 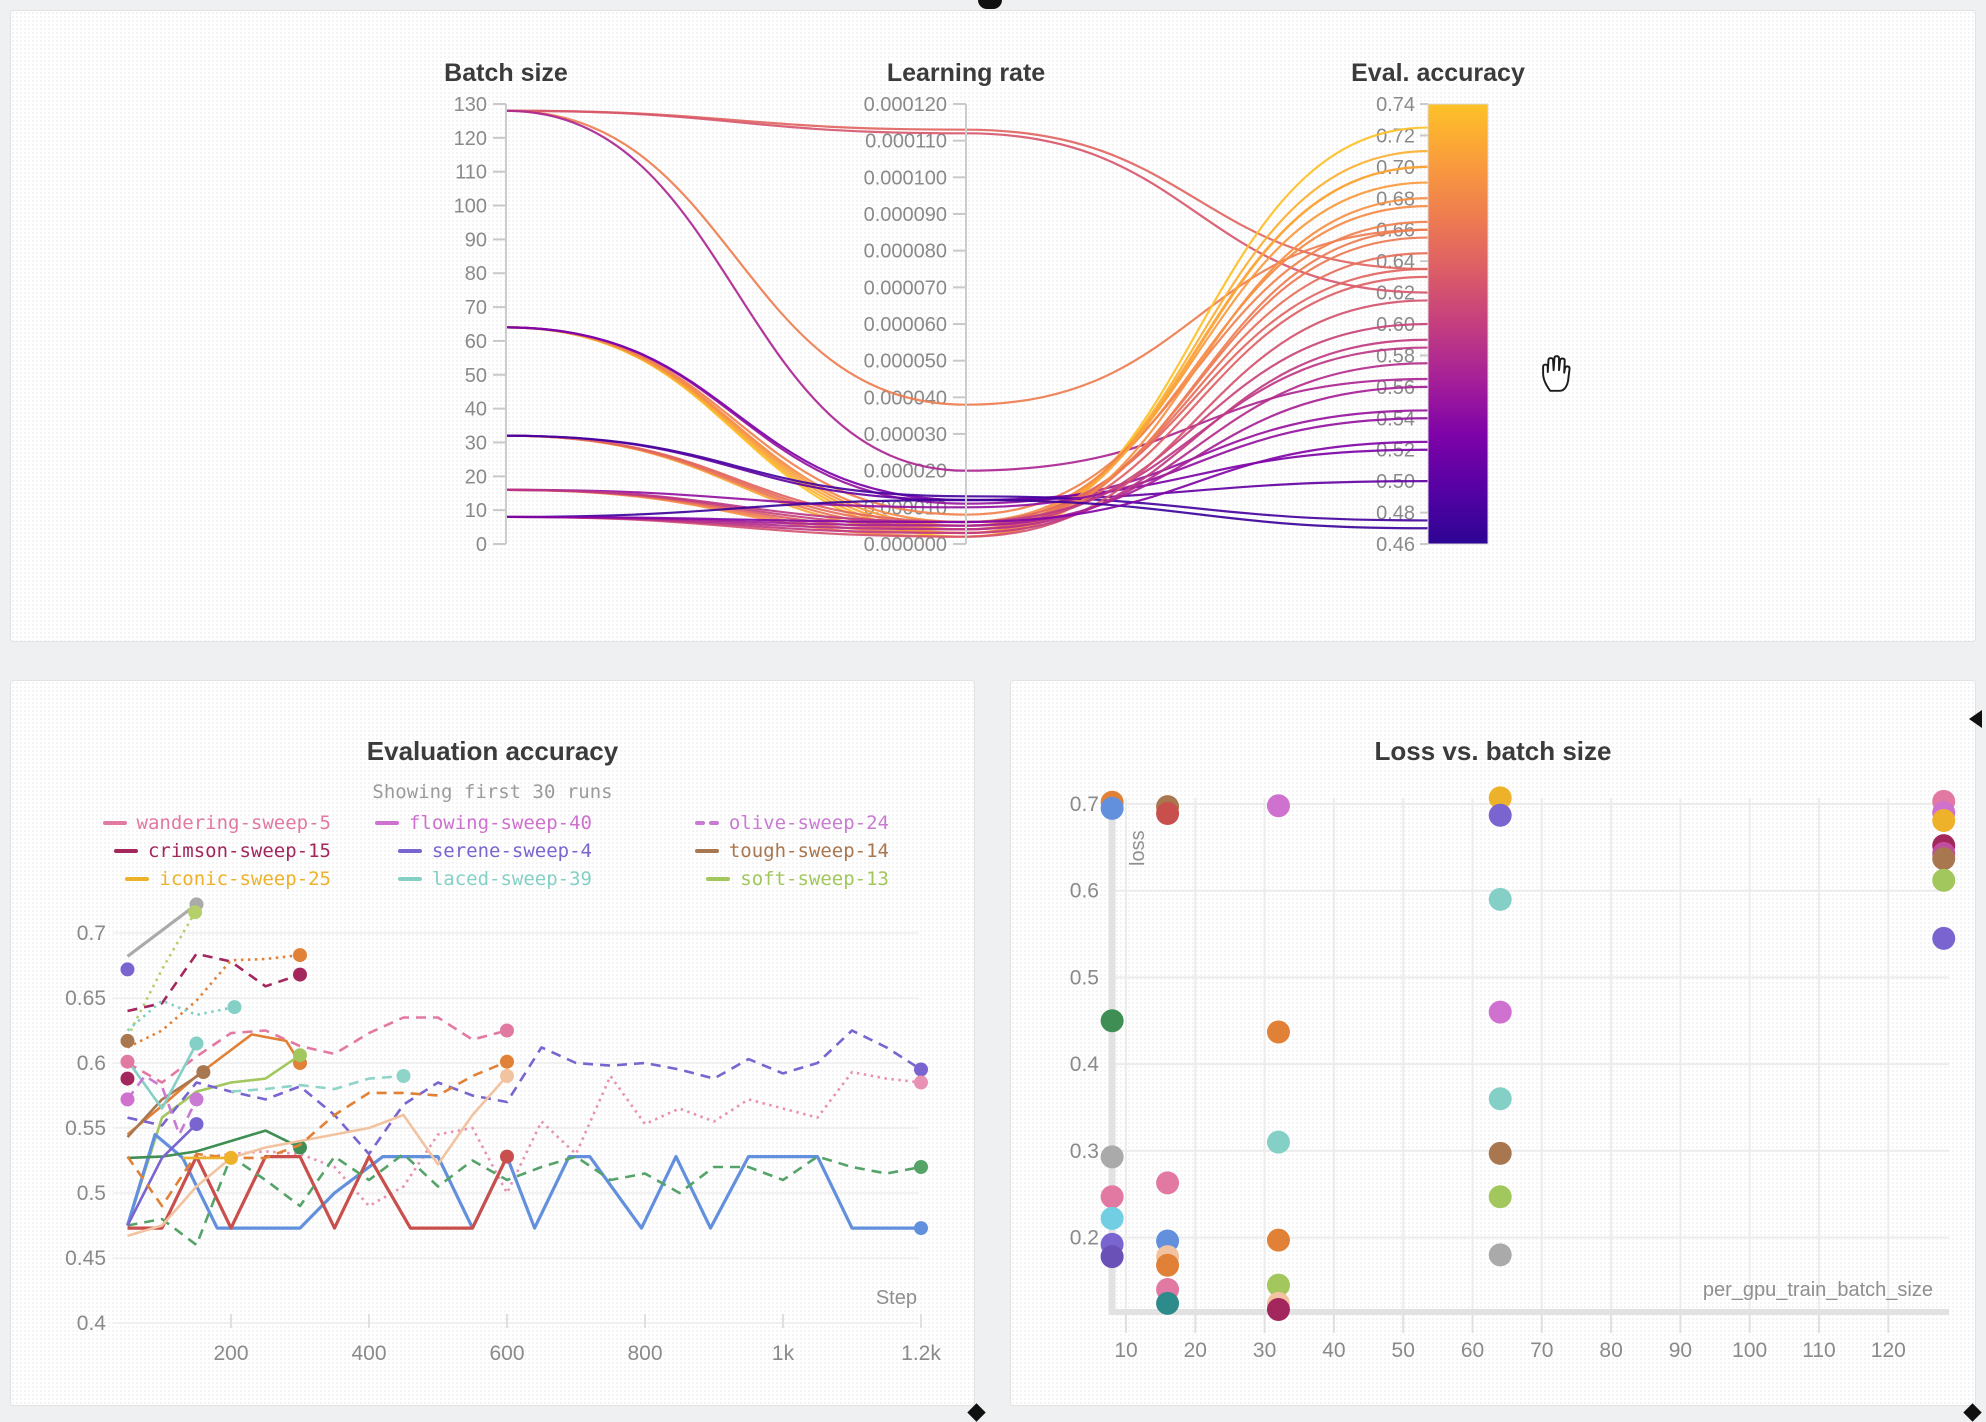 What do you see at coordinates (791, 851) in the screenshot?
I see `legend-item: tough-sweep-14` at bounding box center [791, 851].